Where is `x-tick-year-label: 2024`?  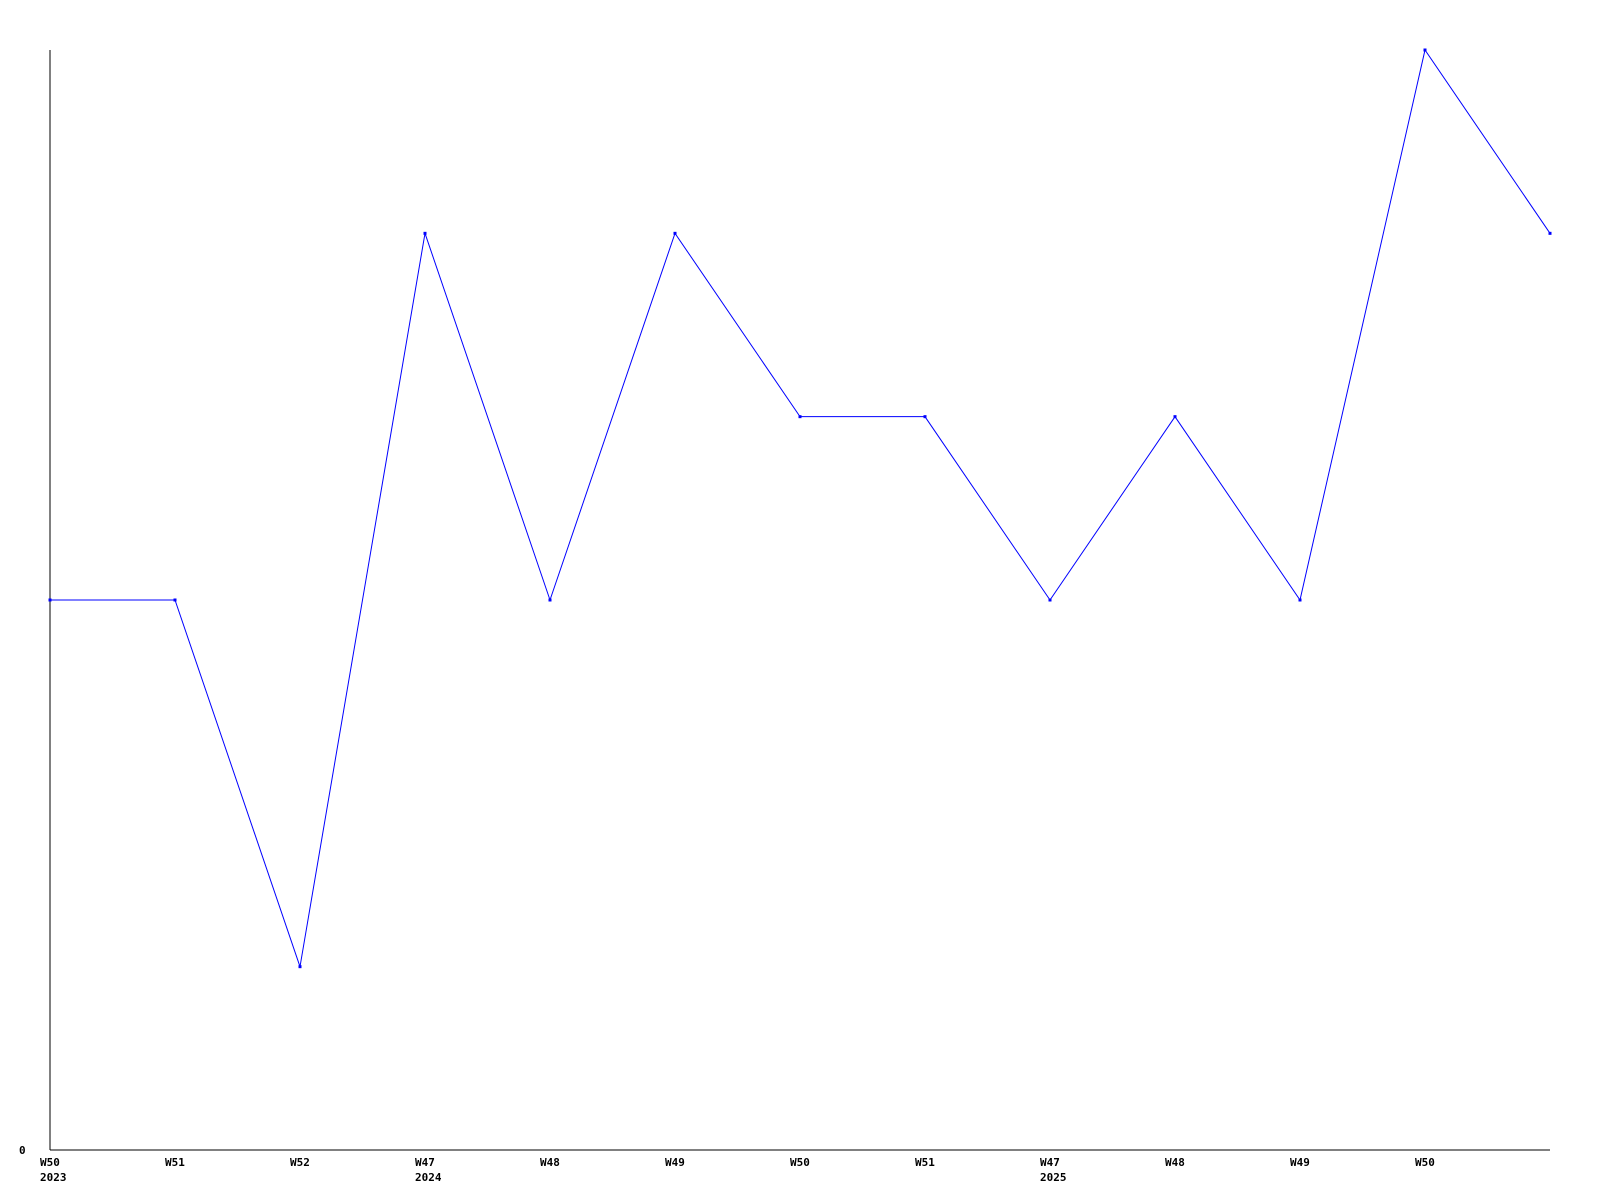 x-tick-year-label: 2024 is located at coordinates (428, 1177).